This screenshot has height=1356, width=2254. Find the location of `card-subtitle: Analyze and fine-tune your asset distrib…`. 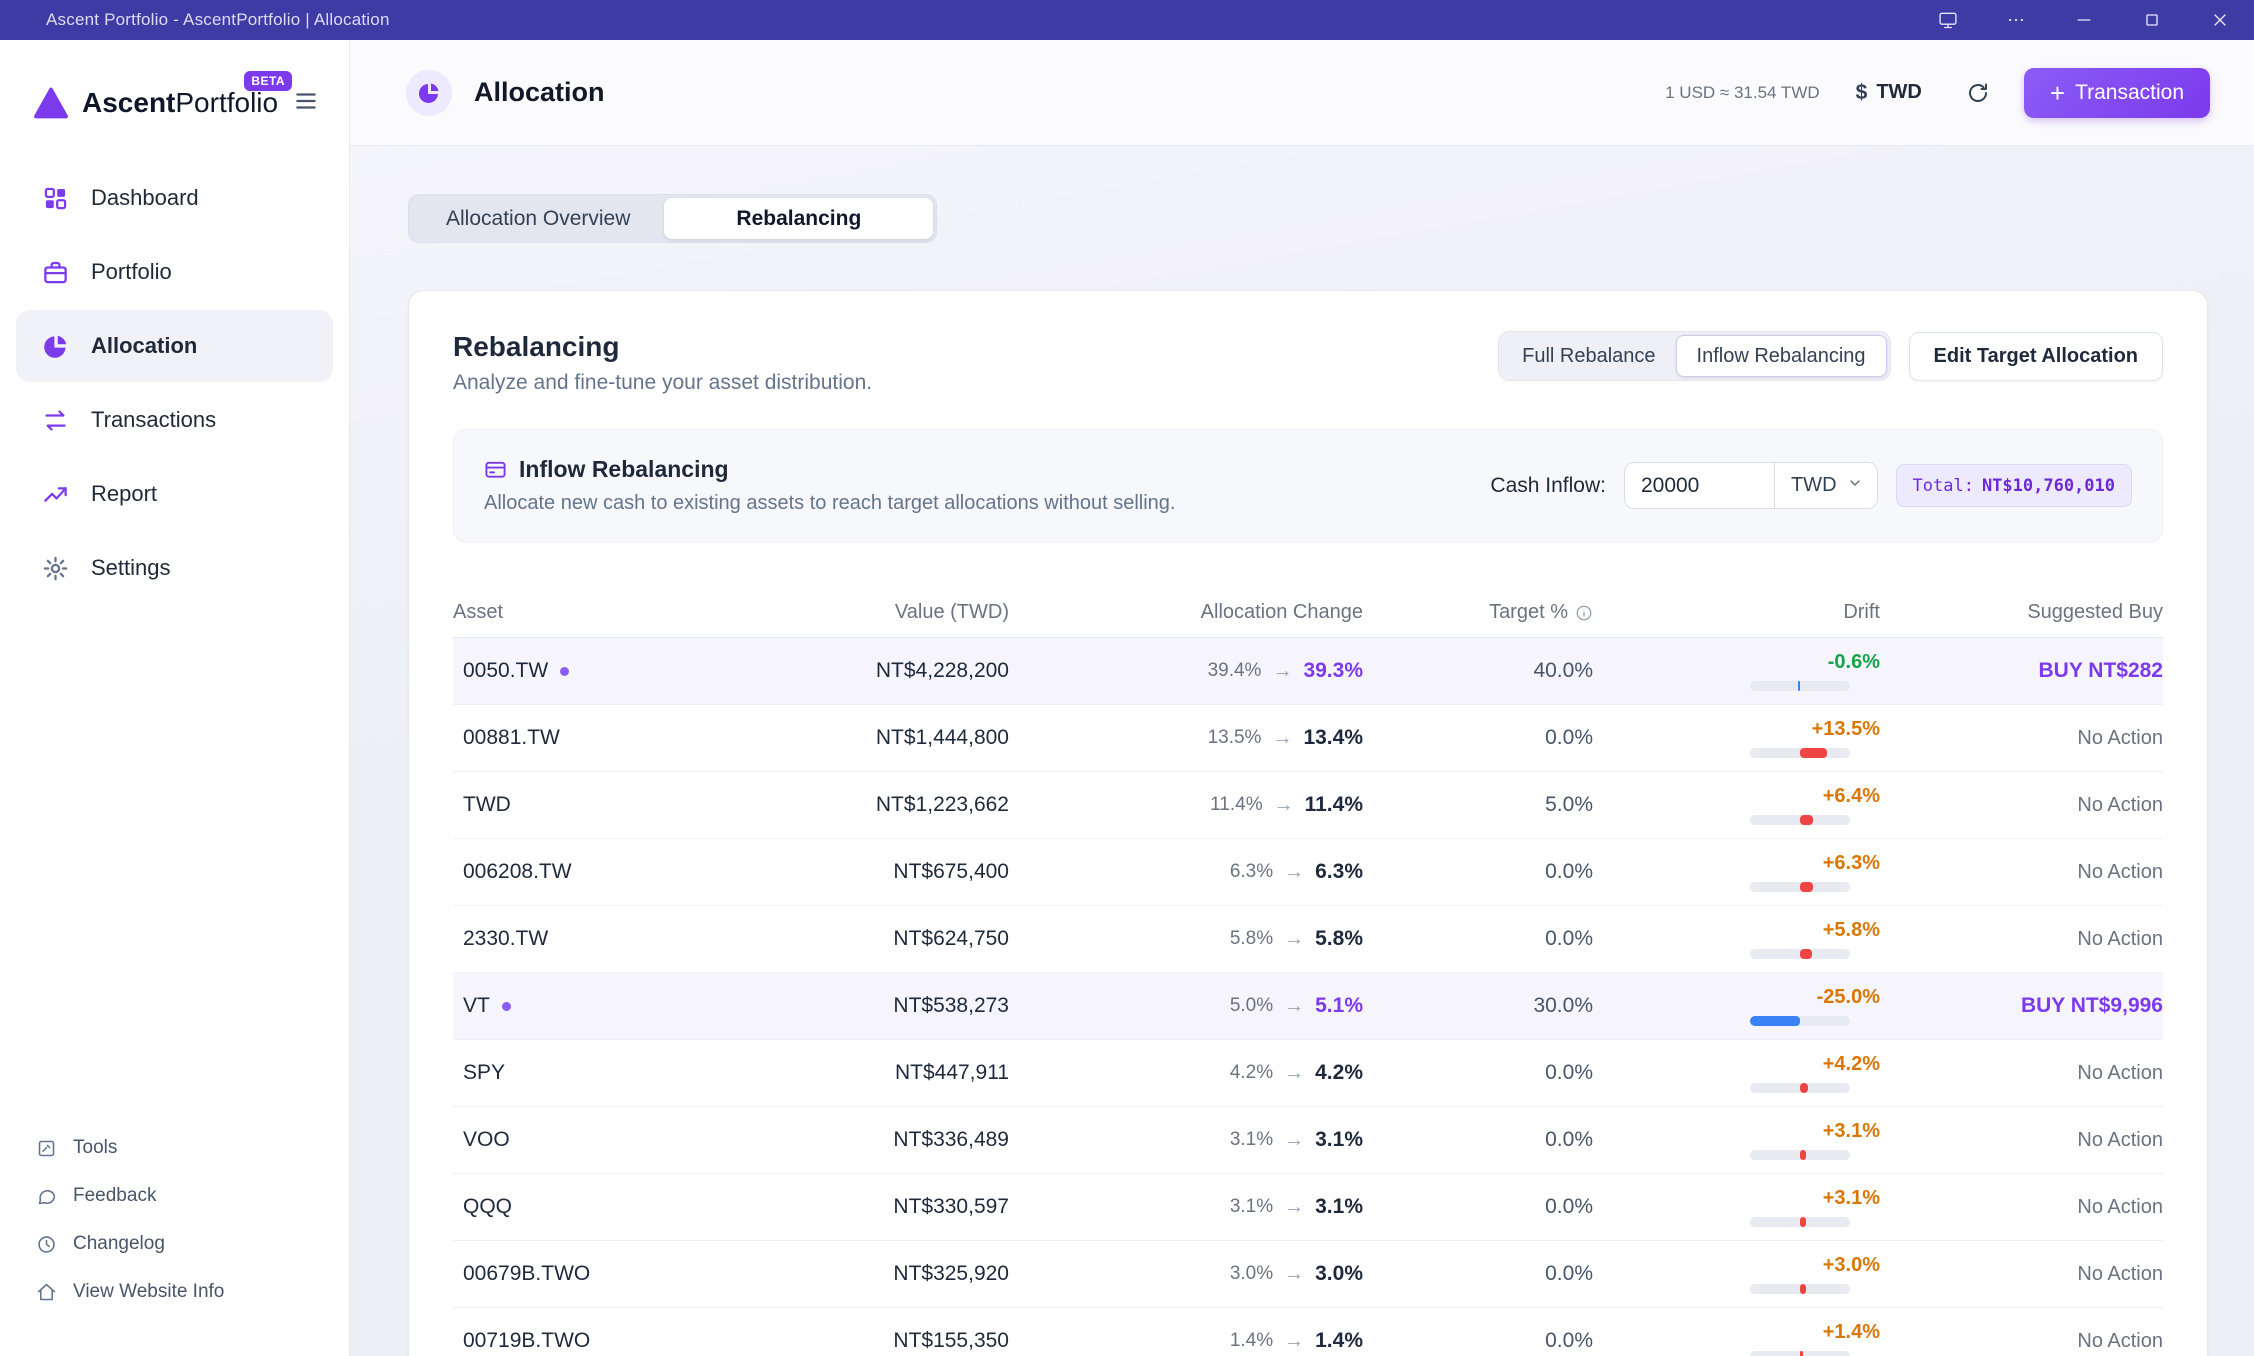

card-subtitle: Analyze and fine-tune your asset distrib… is located at coordinates (663, 382).